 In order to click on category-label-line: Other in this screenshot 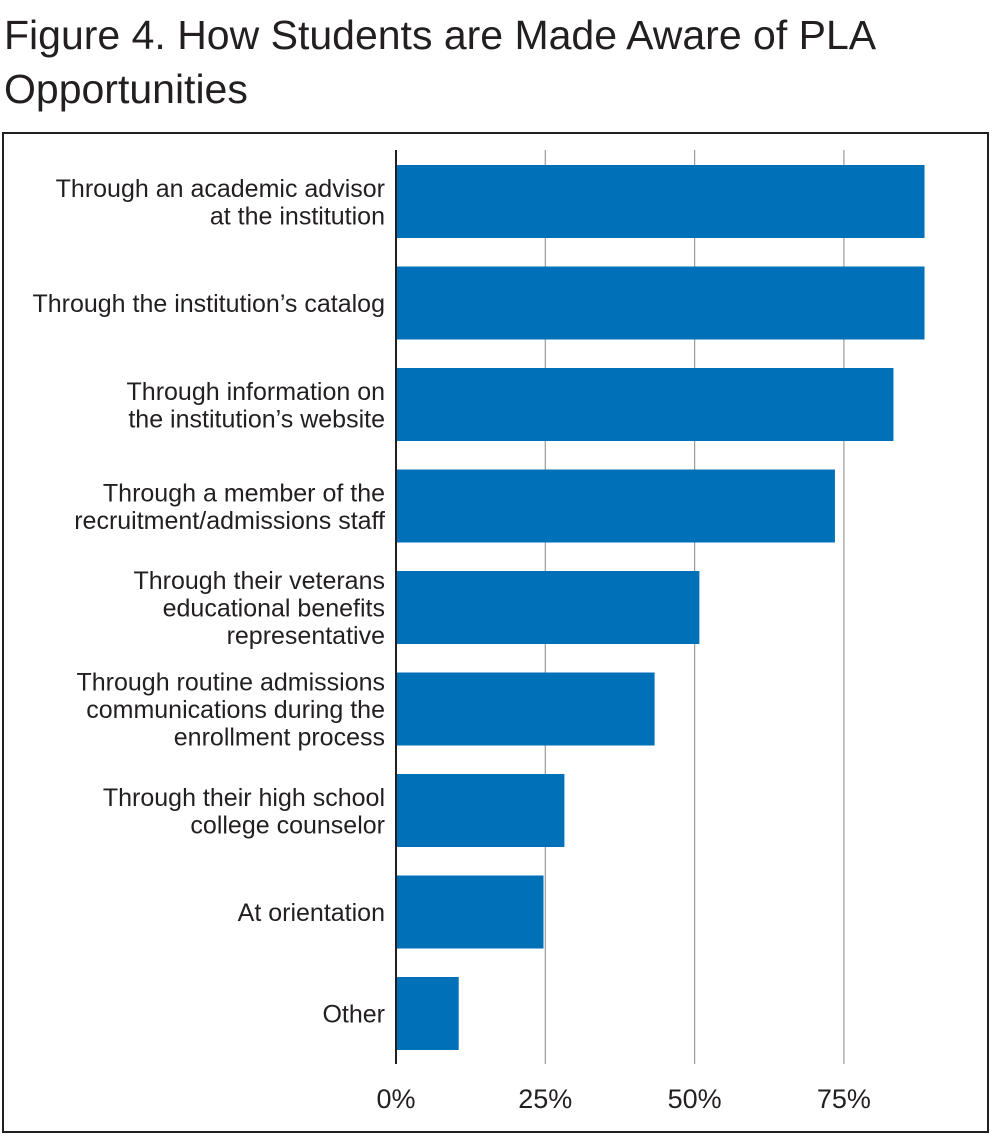, I will do `click(353, 1015)`.